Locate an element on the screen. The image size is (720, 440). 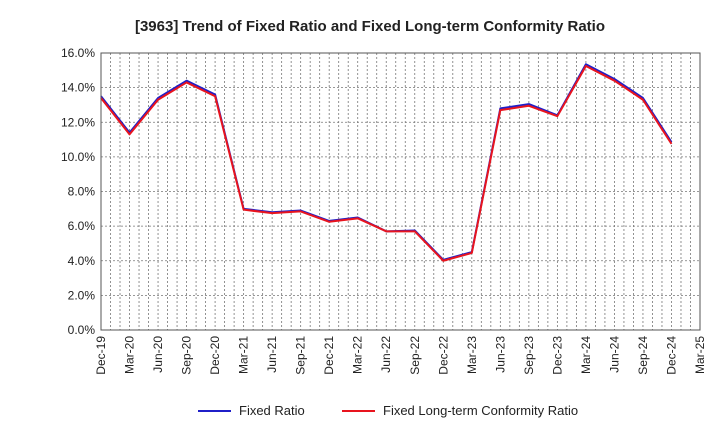
x-tick-label: Jun-21 is located at coordinates (272, 354).